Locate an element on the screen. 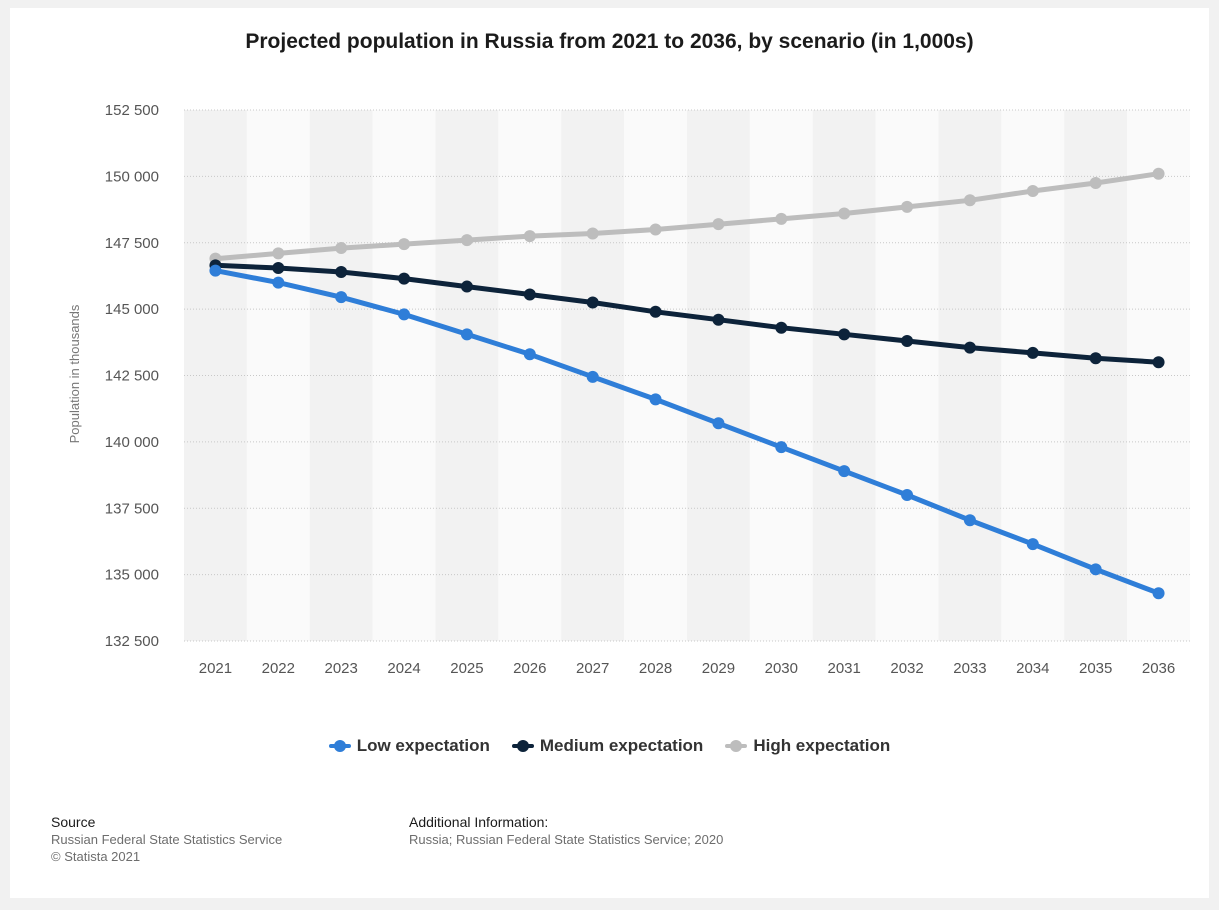  legend-item-medium: Medium expectation is located at coordinates (607, 746).